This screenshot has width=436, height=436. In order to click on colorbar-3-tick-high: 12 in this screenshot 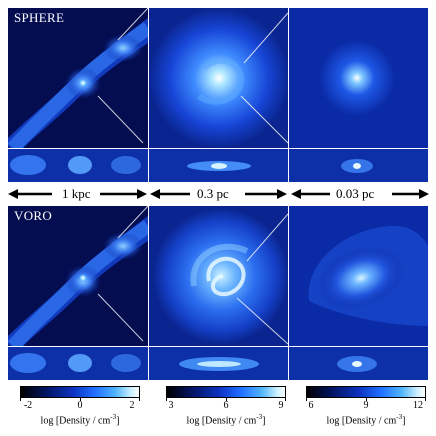, I will do `click(418, 405)`.